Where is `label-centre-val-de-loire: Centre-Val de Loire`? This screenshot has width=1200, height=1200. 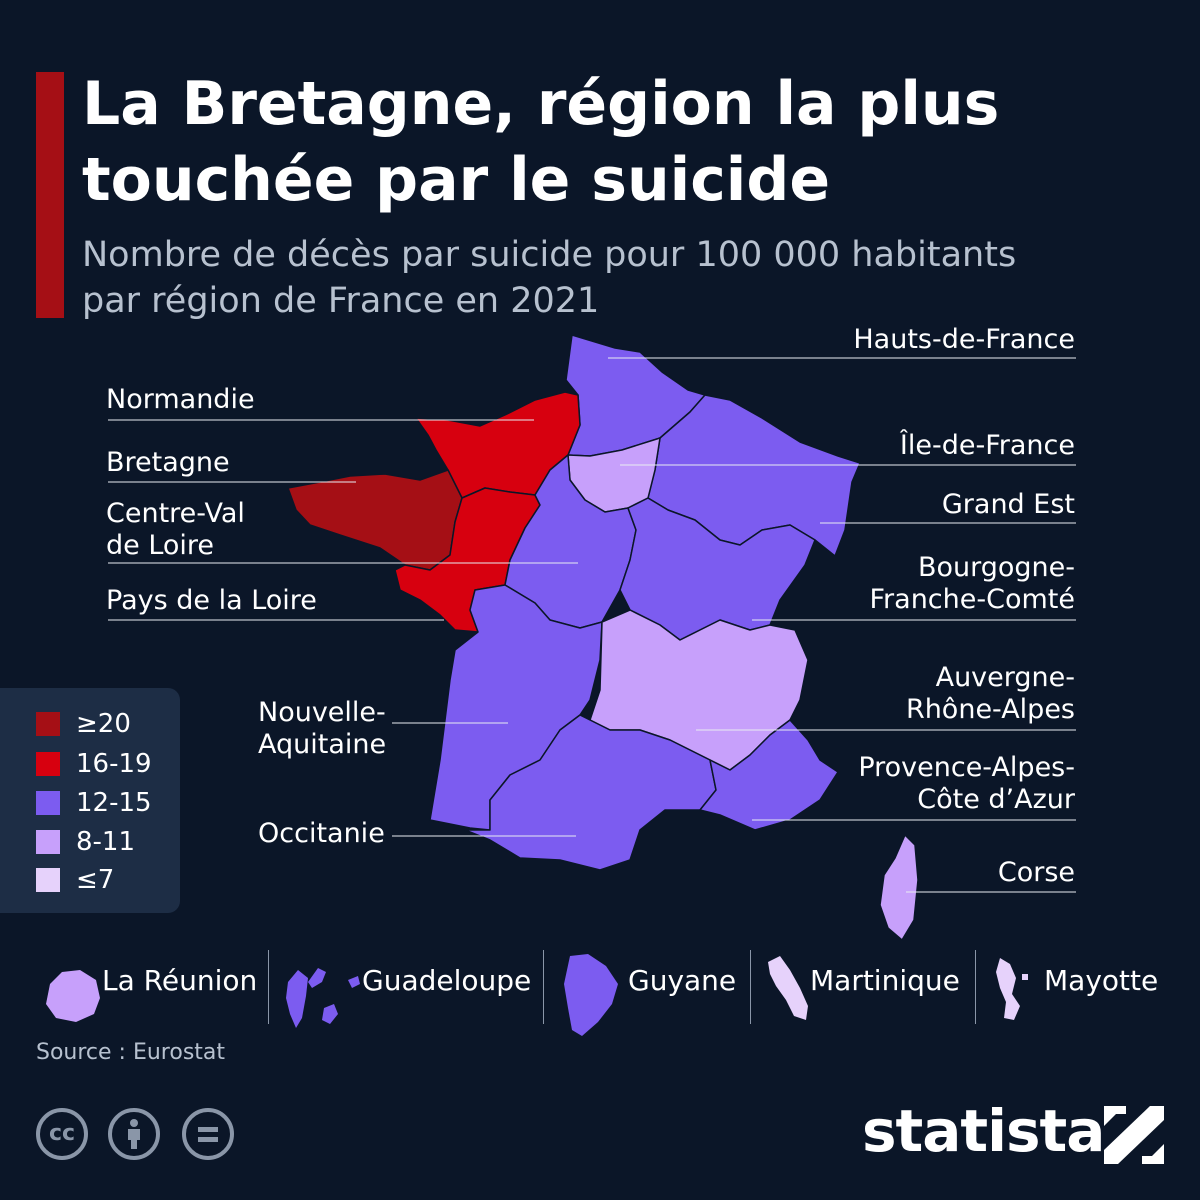
label-centre-val-de-loire: Centre-Val de Loire is located at coordinates (175, 530).